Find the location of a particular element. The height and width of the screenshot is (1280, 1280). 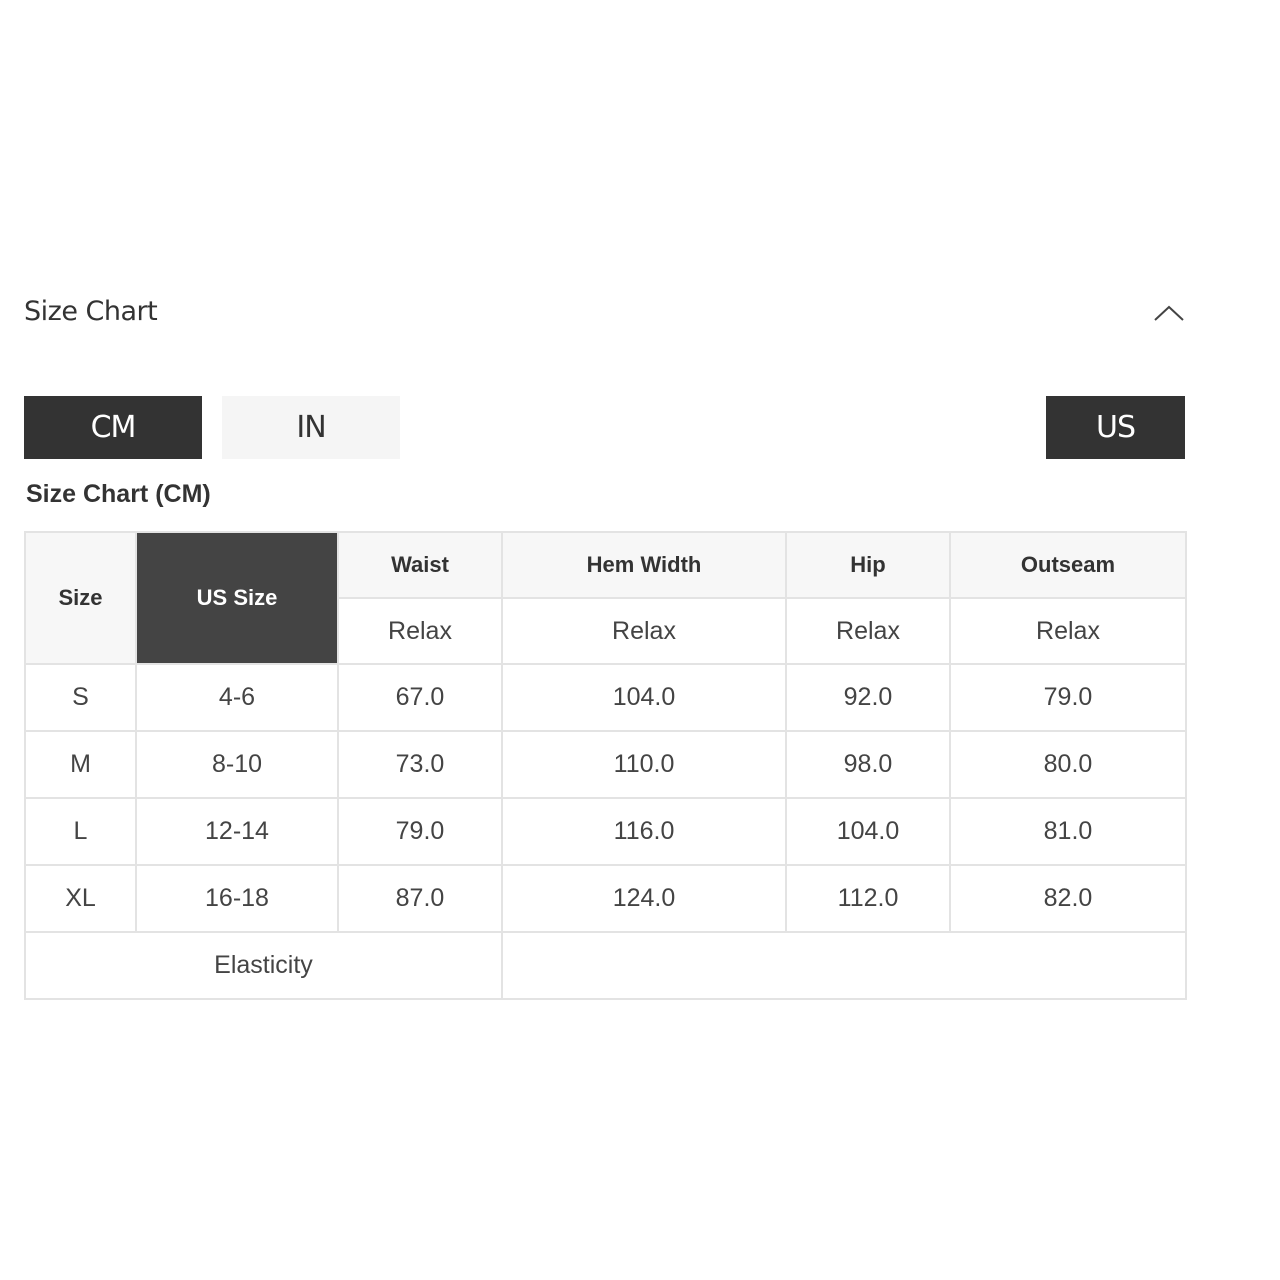

cell-size: L is located at coordinates (80, 831).